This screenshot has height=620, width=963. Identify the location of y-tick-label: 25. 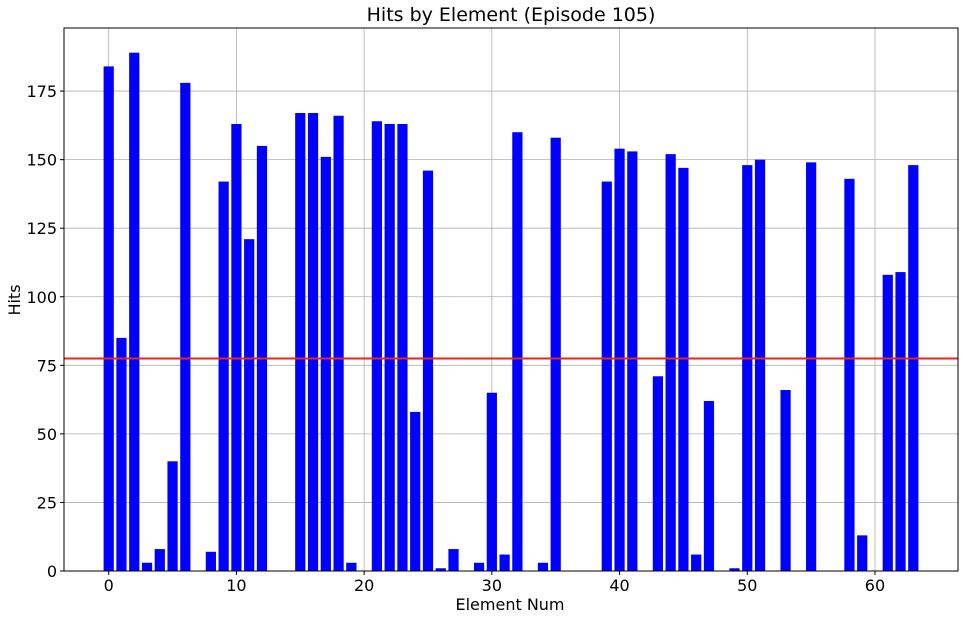
(47, 502).